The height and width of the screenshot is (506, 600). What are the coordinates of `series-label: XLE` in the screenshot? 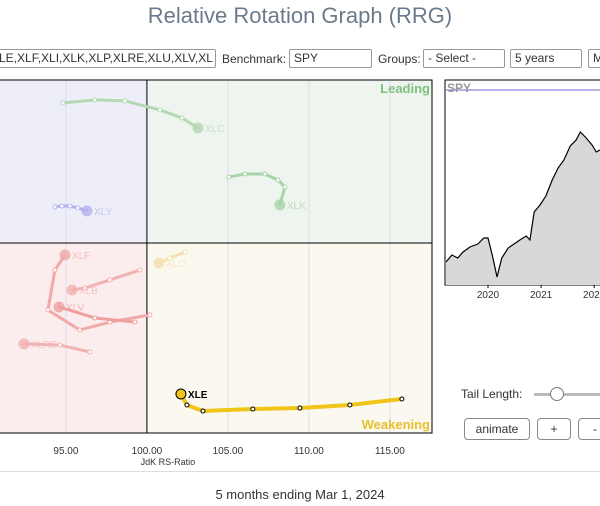 It's located at (198, 395).